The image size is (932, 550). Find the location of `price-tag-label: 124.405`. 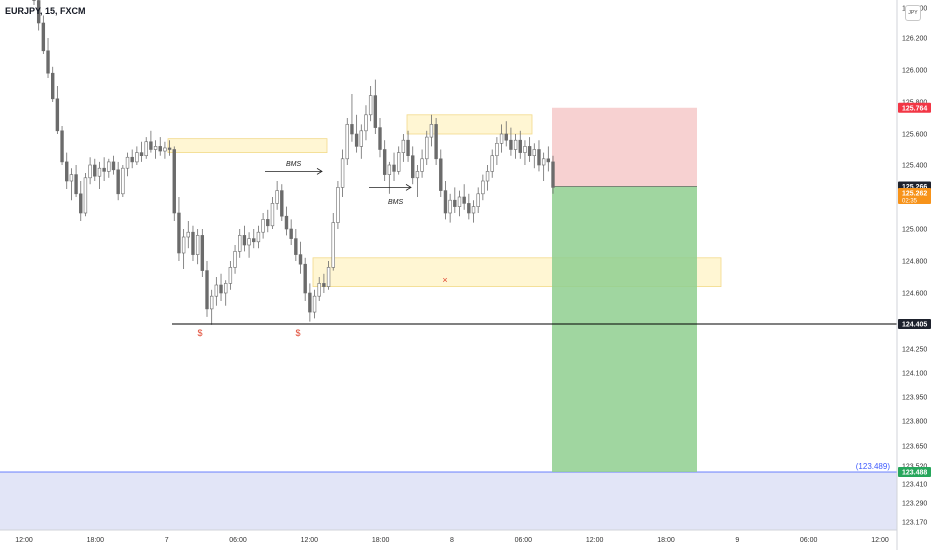

price-tag-label: 124.405 is located at coordinates (914, 325).